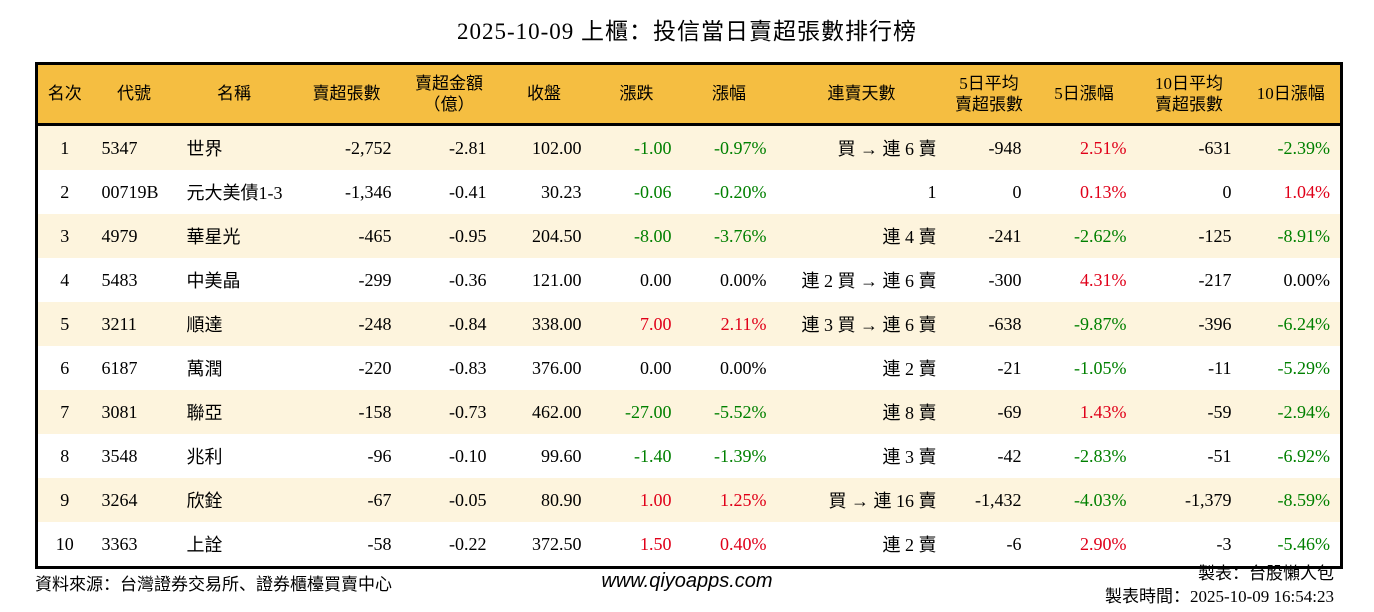  Describe the element at coordinates (64, 412) in the screenshot. I see `cell-rank: 7` at that location.